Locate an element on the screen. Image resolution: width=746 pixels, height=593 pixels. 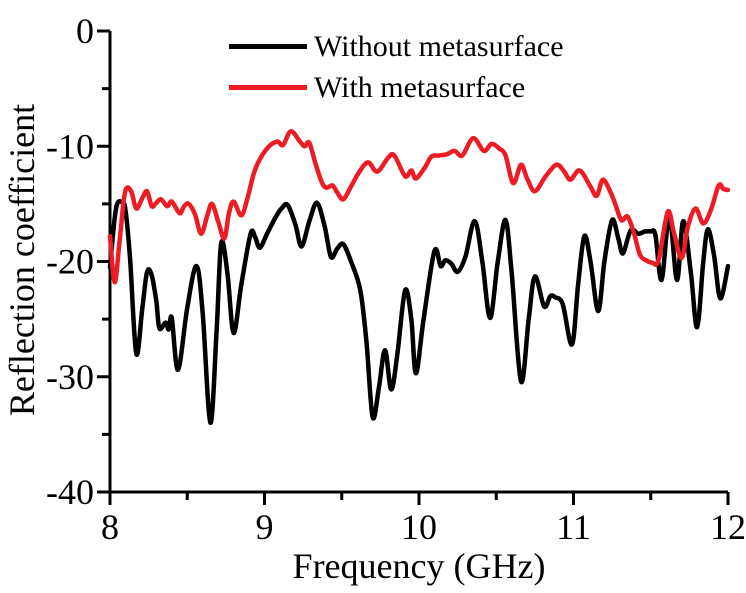
y-tick-label: -30 is located at coordinates (70, 377).